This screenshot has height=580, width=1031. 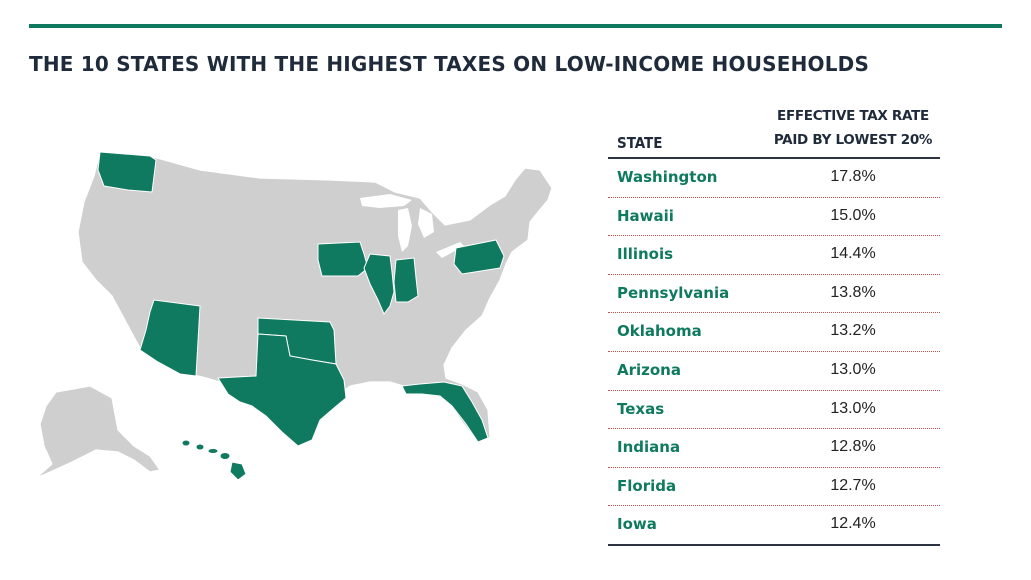 I want to click on tax-rate-value: 12.8%, so click(x=853, y=447).